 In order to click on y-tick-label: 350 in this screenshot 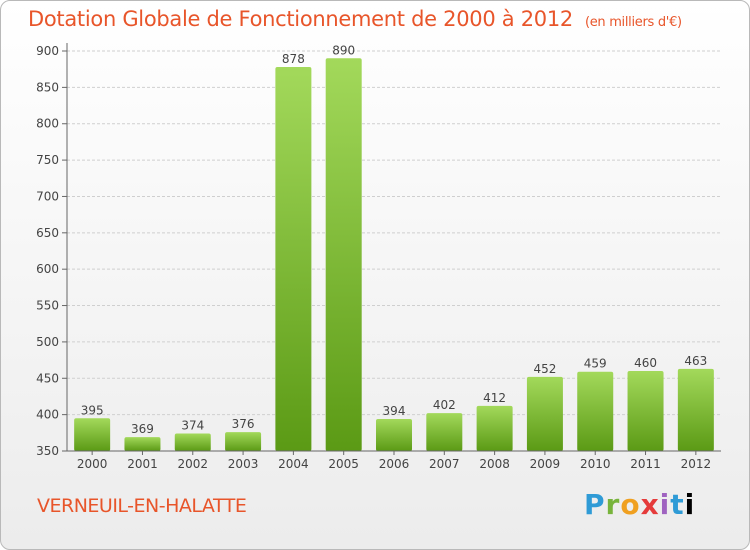, I will do `click(47, 451)`.